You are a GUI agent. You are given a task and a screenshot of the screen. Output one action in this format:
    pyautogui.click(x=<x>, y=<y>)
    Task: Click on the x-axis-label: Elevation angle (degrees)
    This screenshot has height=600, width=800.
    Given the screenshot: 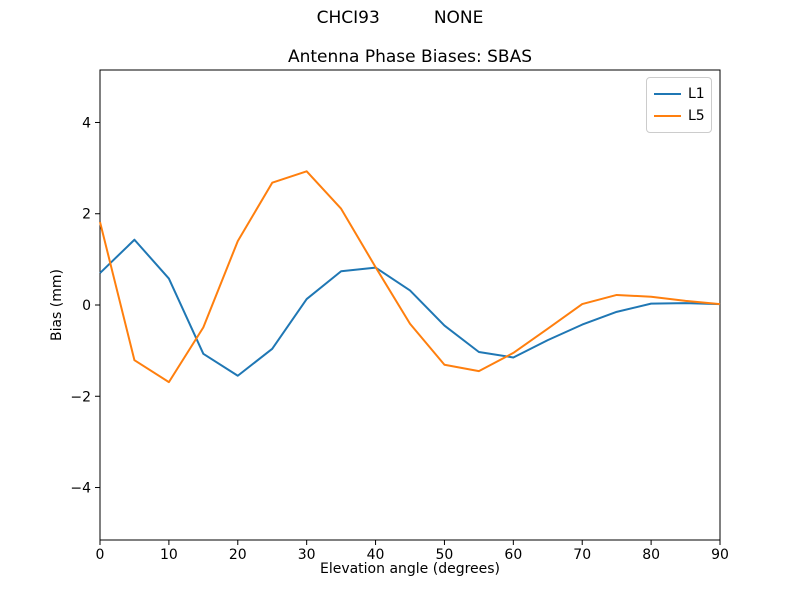 What is the action you would take?
    pyautogui.click(x=410, y=569)
    